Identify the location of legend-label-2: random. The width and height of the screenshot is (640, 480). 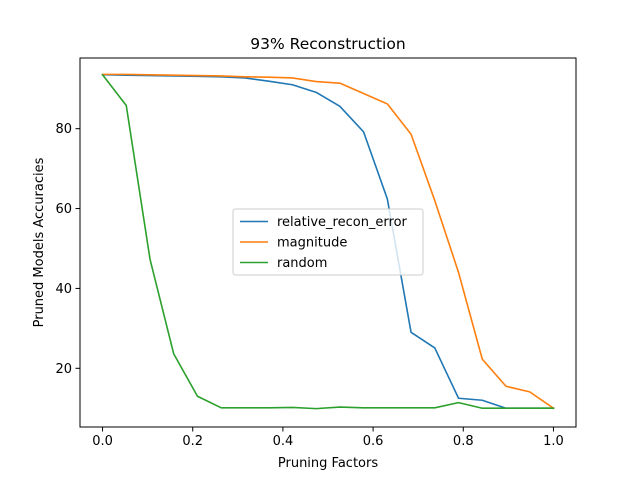
(302, 263).